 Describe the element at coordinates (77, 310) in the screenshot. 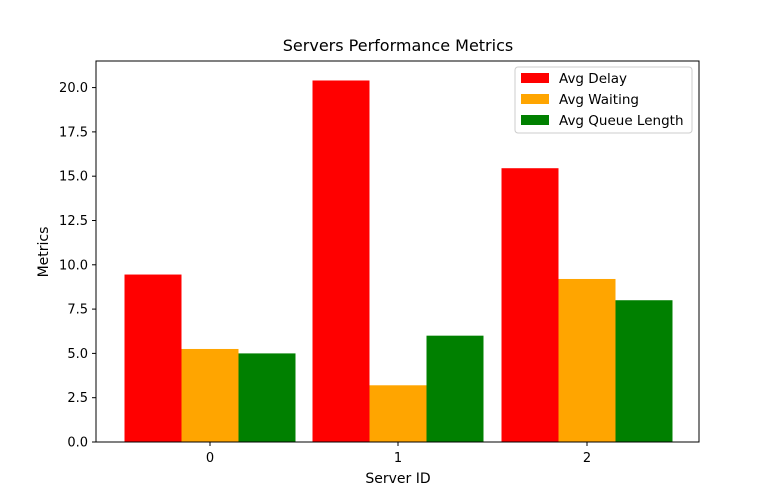

I see `y-tick-label: 7.5` at that location.